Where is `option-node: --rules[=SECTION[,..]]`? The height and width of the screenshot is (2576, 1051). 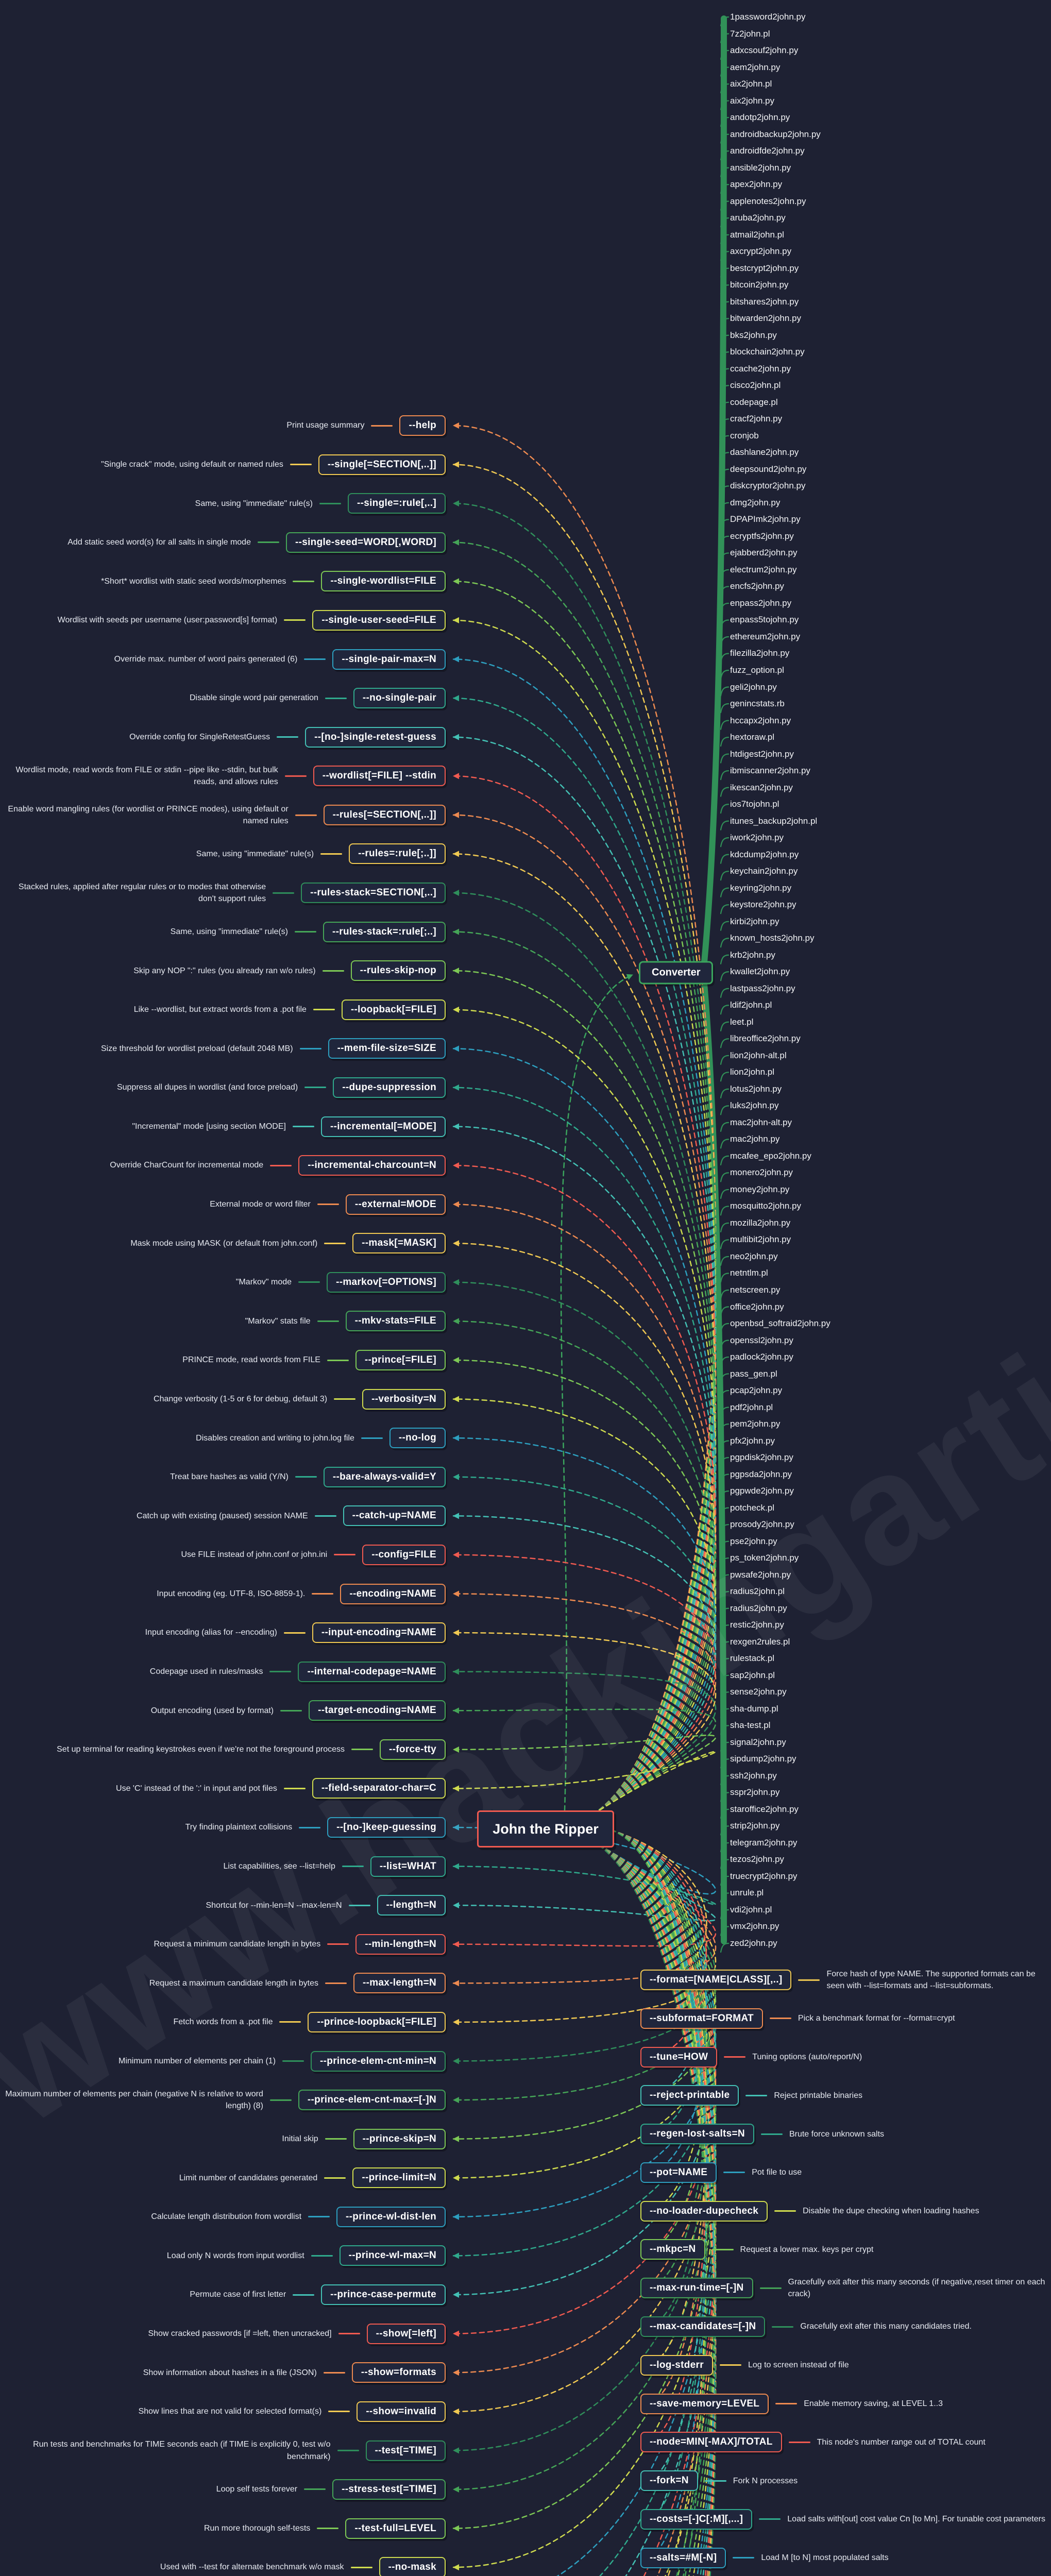 option-node: --rules[=SECTION[,..]] is located at coordinates (384, 814).